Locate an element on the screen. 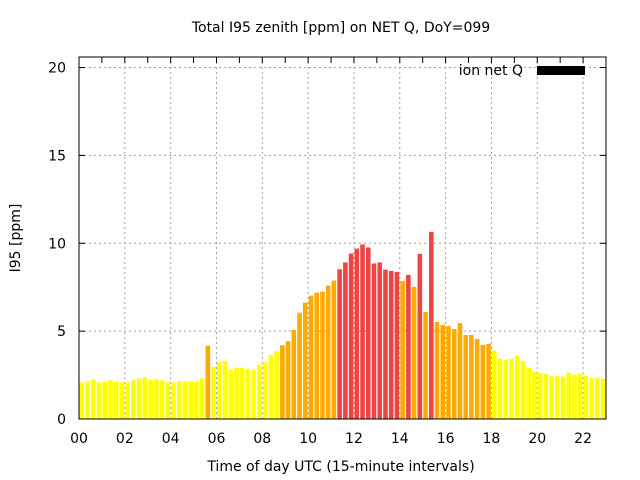 The height and width of the screenshot is (480, 640). y-tick-label: 15 is located at coordinates (57, 156).